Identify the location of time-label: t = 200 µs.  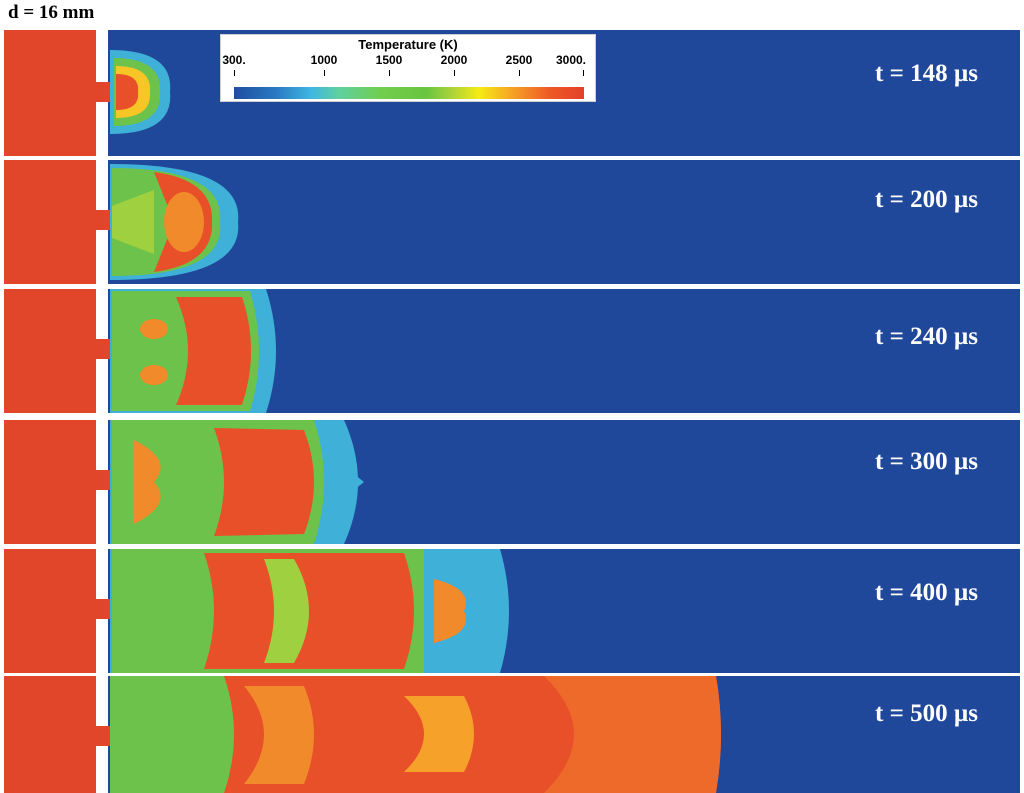
(926, 199).